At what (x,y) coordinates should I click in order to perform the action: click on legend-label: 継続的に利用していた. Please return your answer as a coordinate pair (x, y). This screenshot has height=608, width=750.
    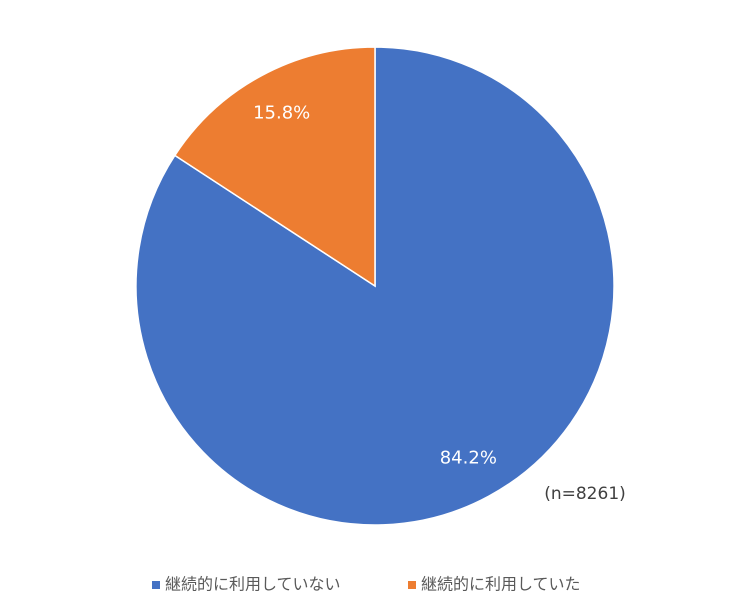
    Looking at the image, I should click on (501, 584).